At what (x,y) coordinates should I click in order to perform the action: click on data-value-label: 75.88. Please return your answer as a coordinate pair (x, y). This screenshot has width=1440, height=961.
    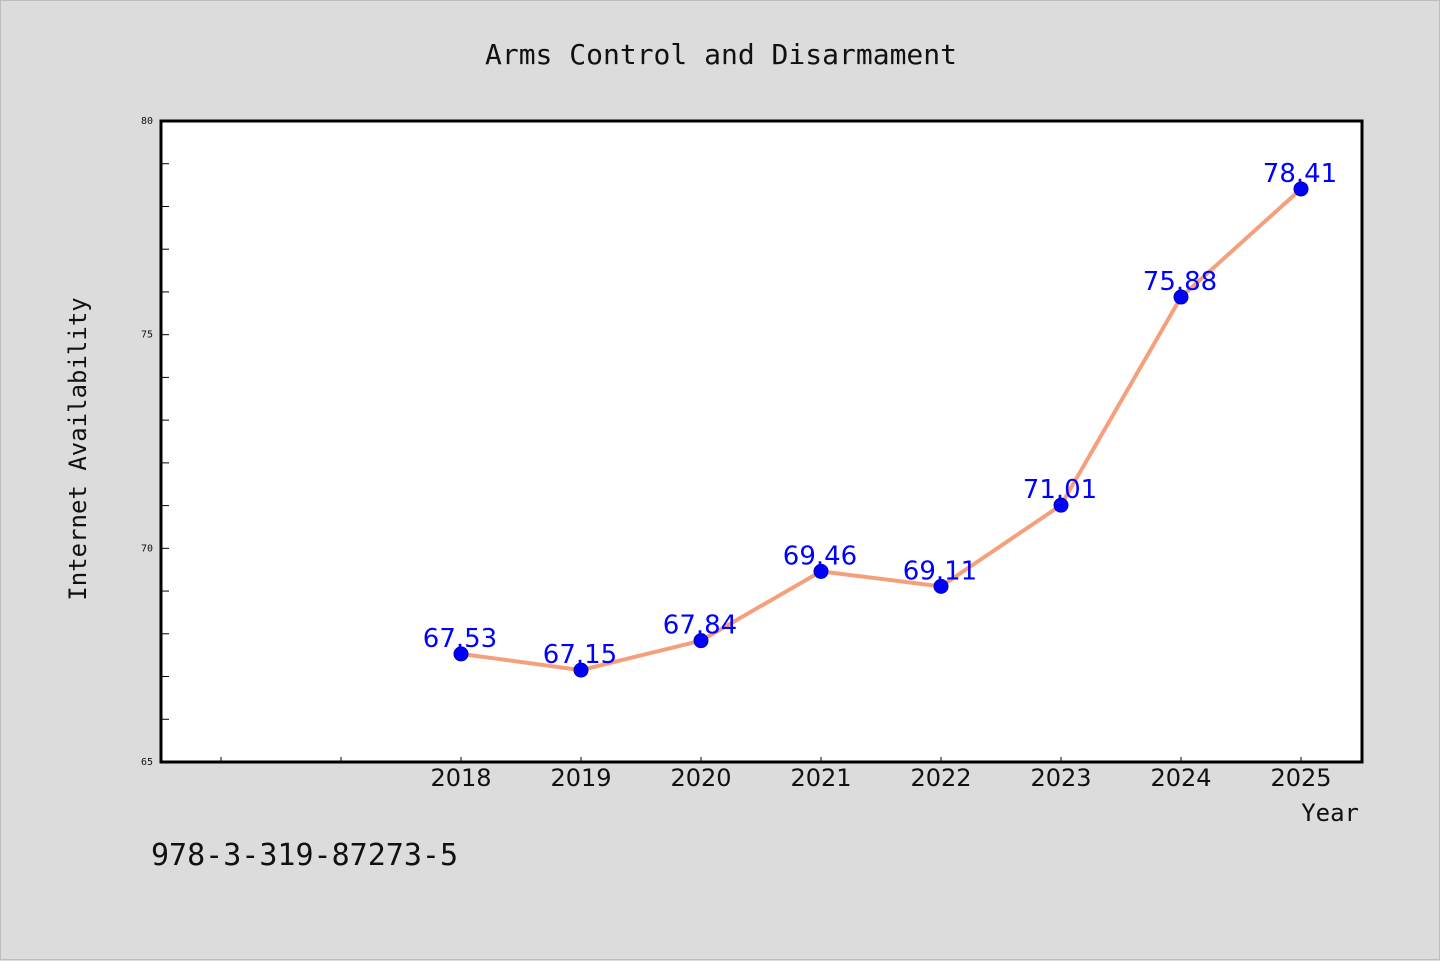
    Looking at the image, I should click on (1180, 282).